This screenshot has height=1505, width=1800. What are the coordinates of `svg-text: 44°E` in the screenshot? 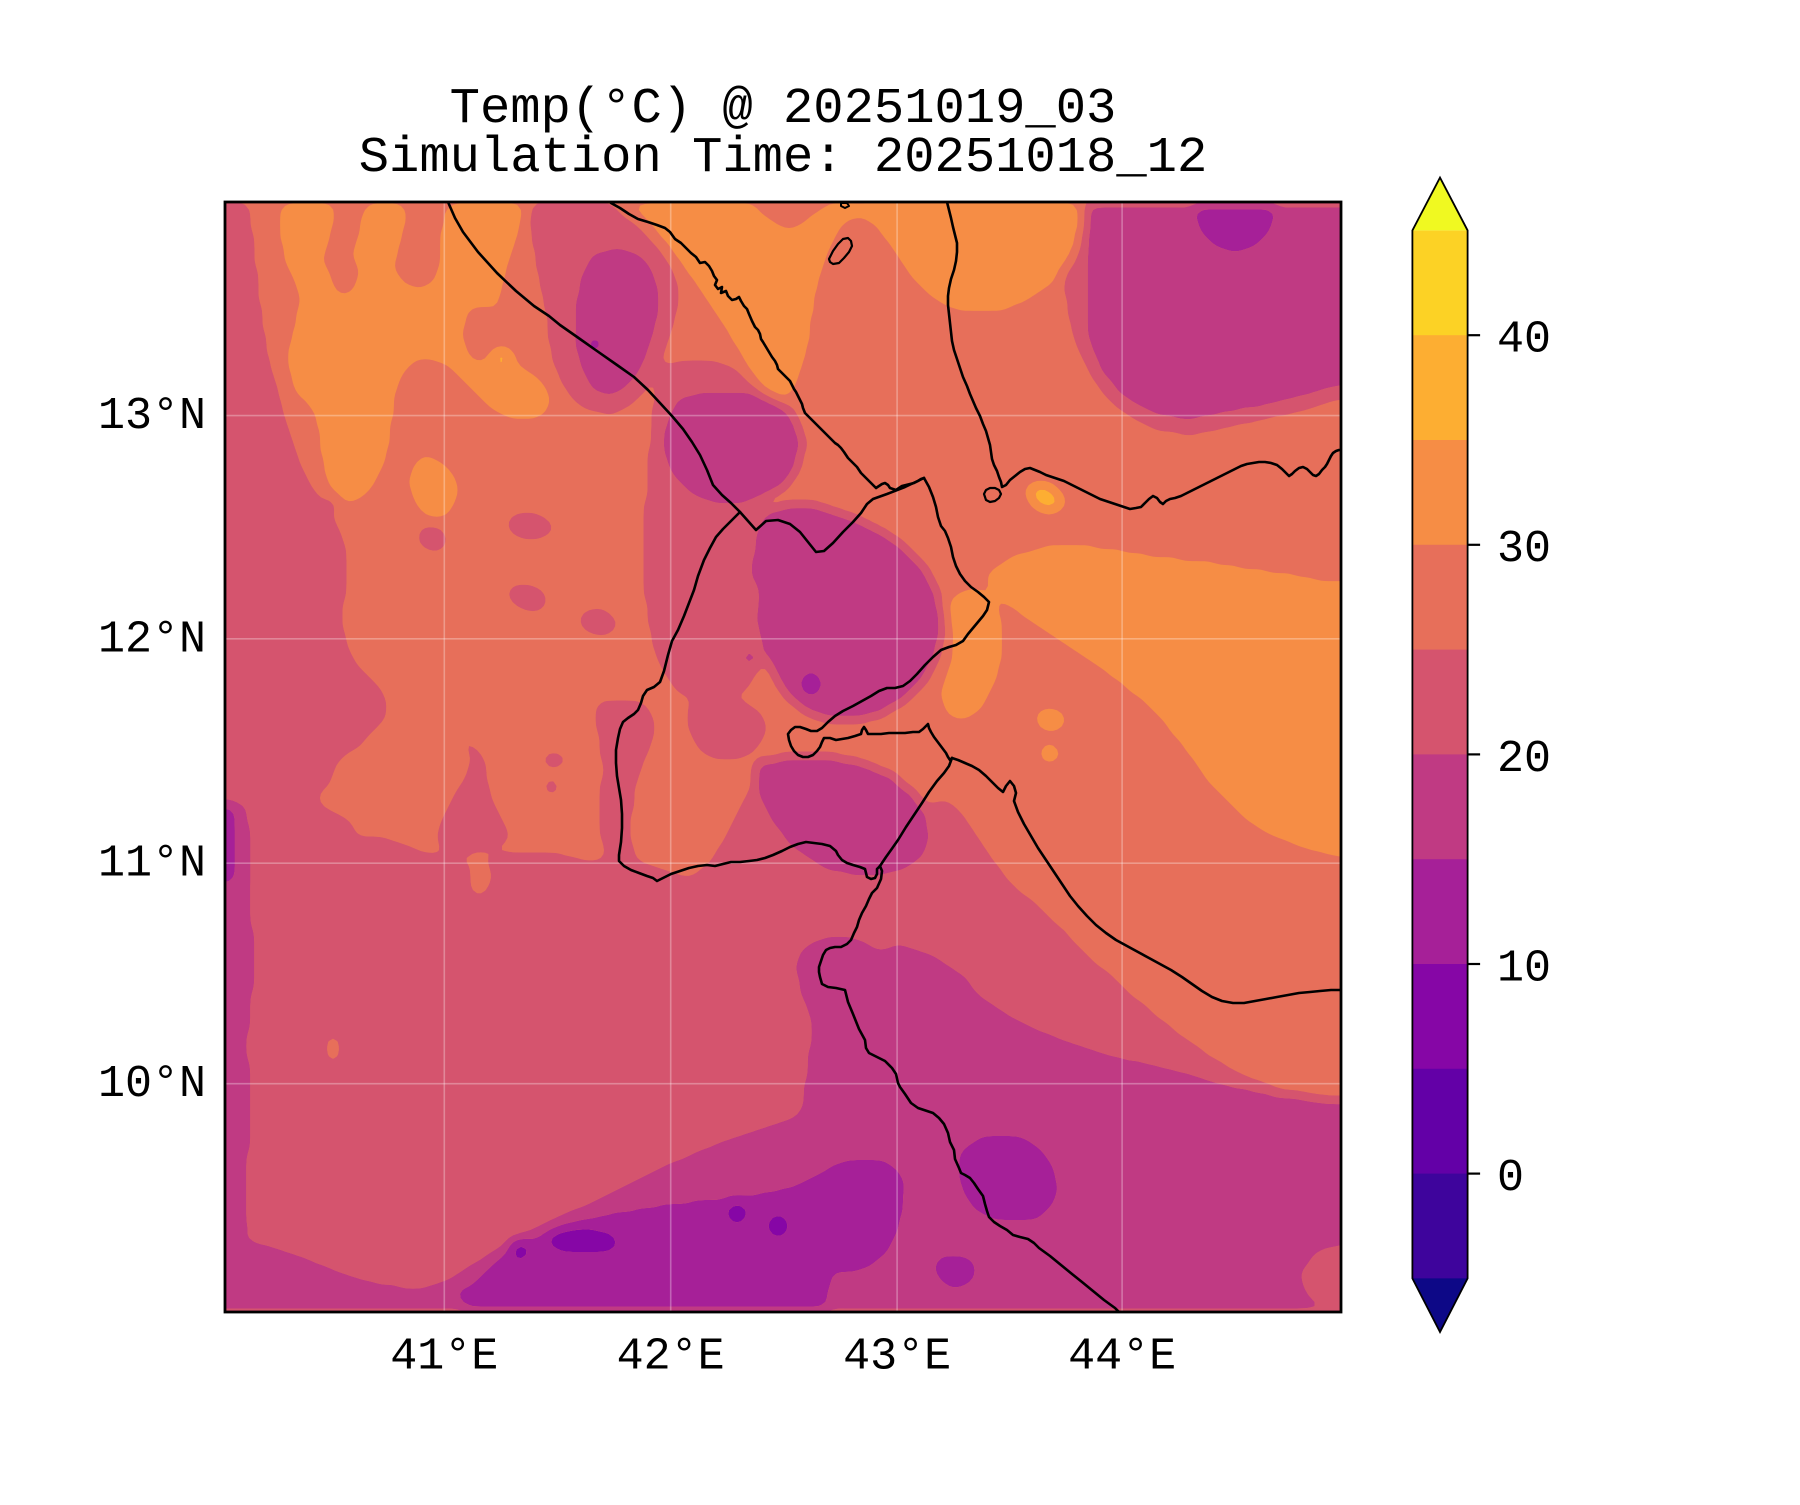 It's located at (1122, 1357).